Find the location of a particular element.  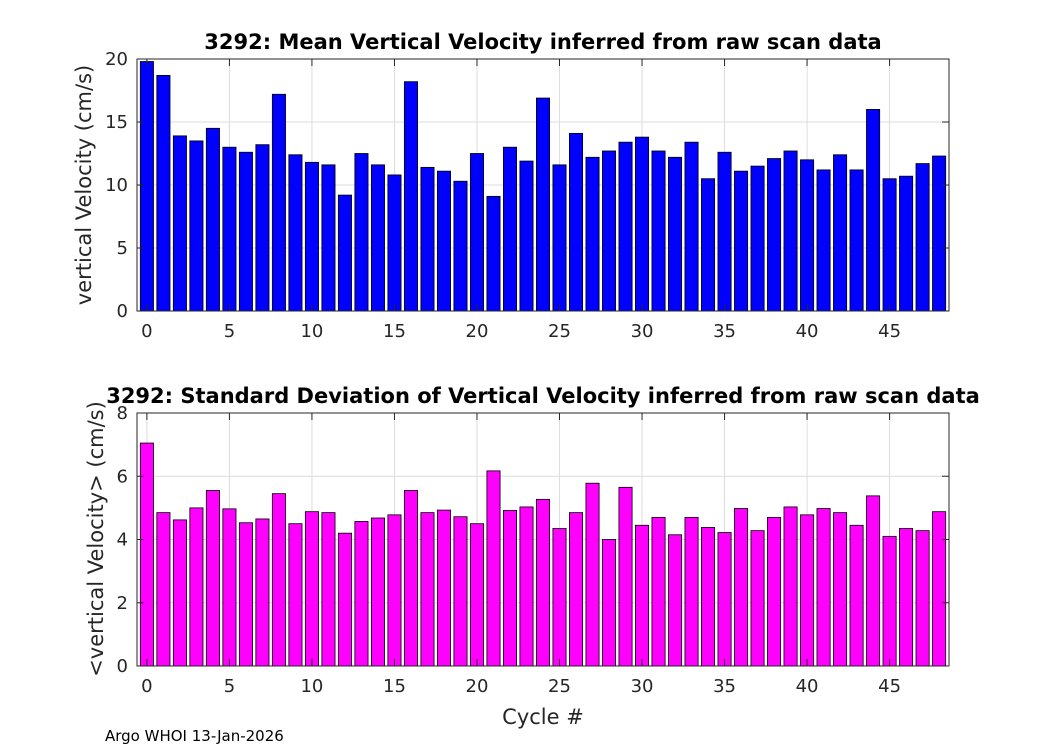

bottom-x-tick-label: 10 is located at coordinates (311, 686).